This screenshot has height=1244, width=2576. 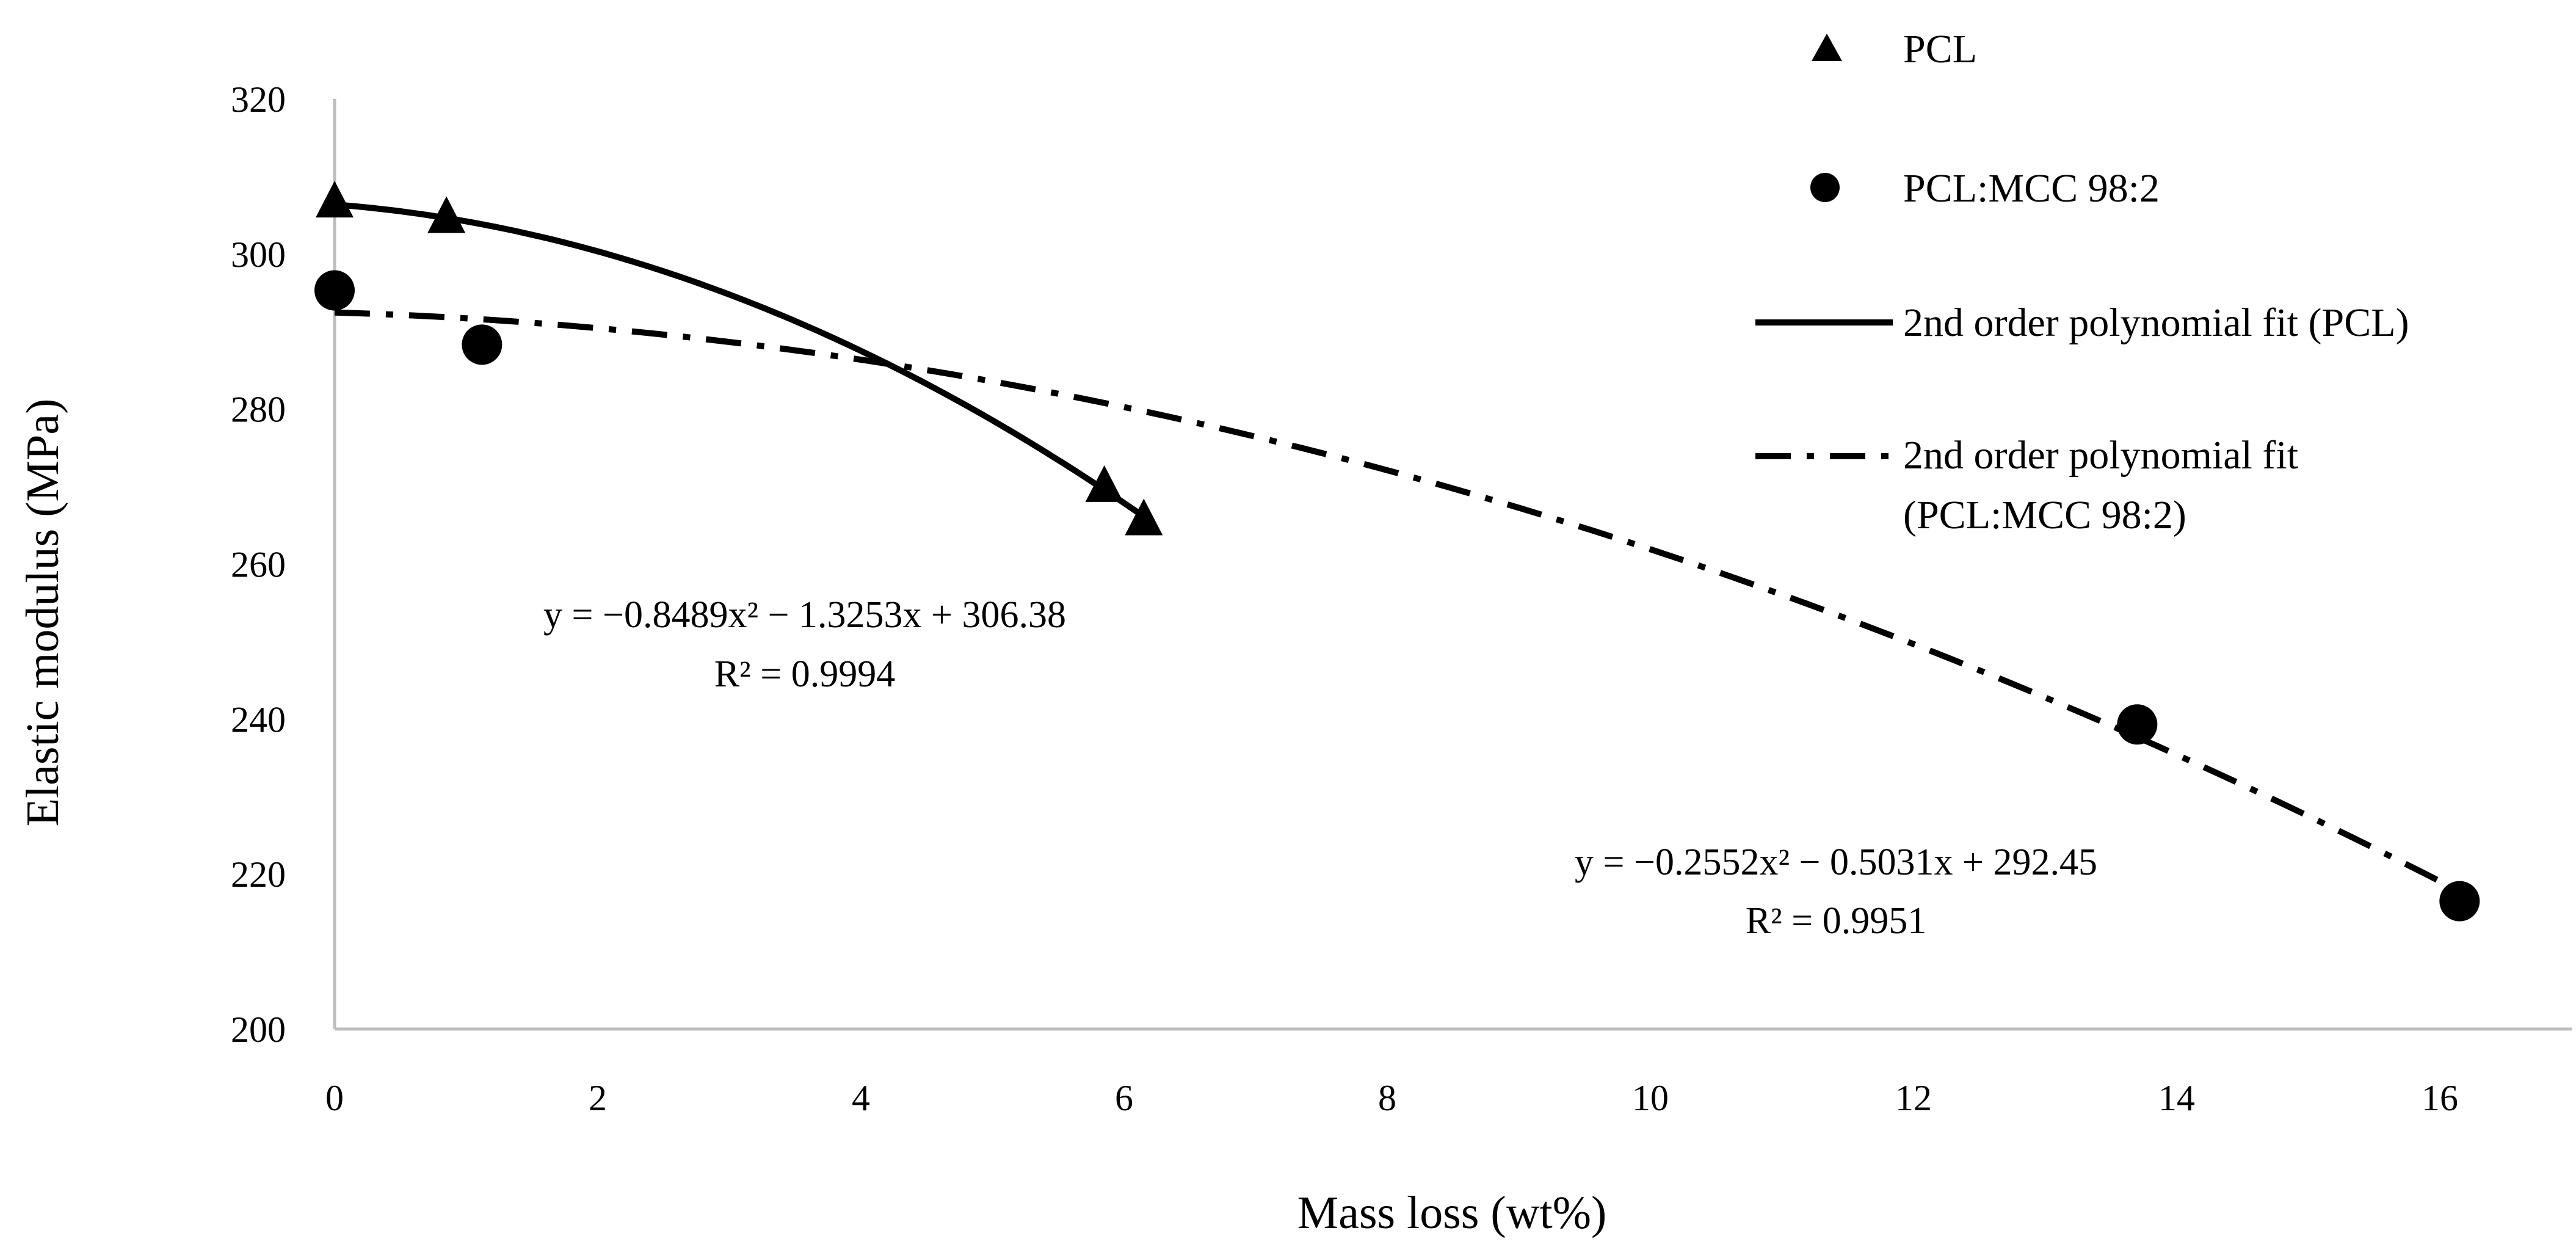 What do you see at coordinates (258, 719) in the screenshot?
I see `y-tick-label: 240` at bounding box center [258, 719].